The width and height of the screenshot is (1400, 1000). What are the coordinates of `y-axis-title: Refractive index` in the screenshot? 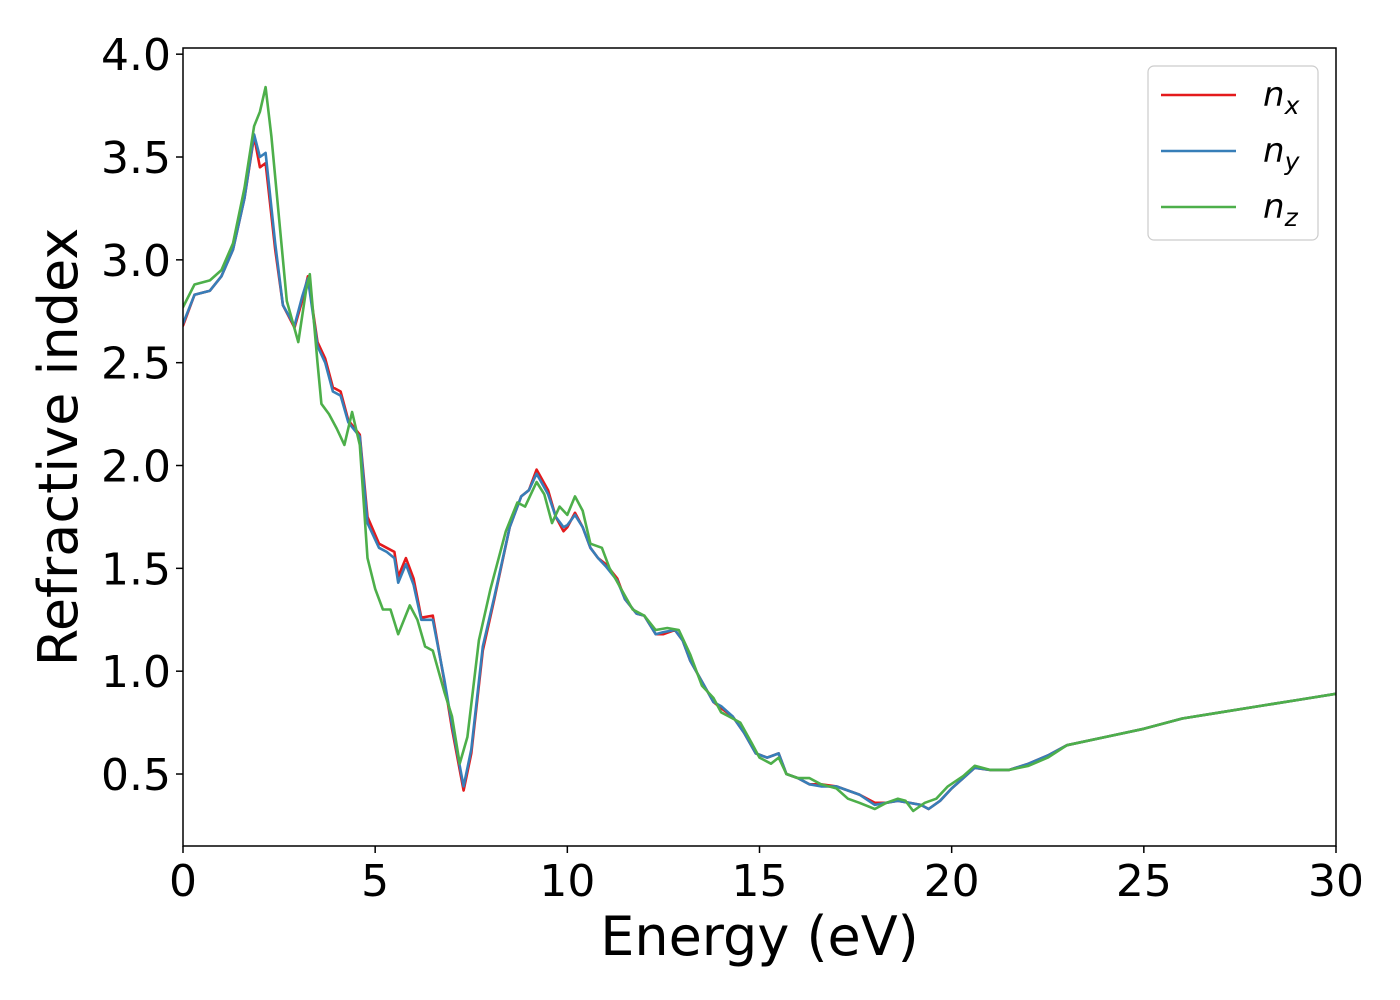 It's located at (58, 447).